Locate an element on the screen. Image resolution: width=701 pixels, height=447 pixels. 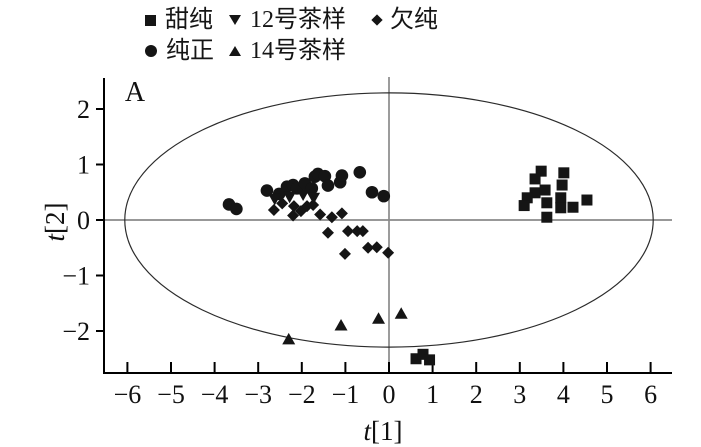
legend-item-sample14: 14号茶样 is located at coordinates (287, 51).